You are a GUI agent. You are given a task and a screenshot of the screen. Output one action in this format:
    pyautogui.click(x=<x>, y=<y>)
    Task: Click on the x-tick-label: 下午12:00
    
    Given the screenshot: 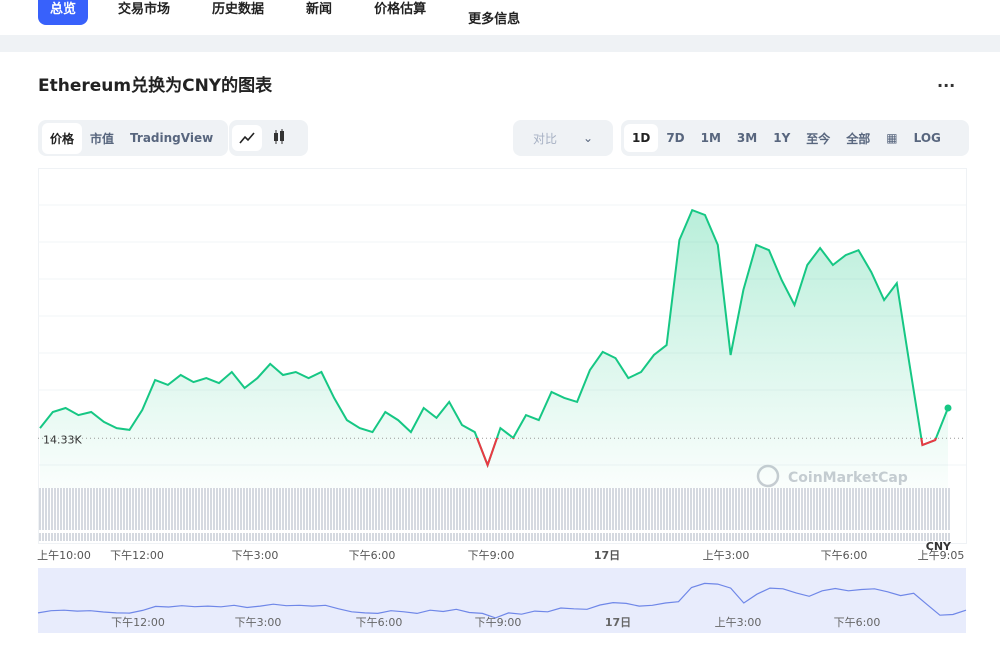 What is the action you would take?
    pyautogui.click(x=137, y=555)
    